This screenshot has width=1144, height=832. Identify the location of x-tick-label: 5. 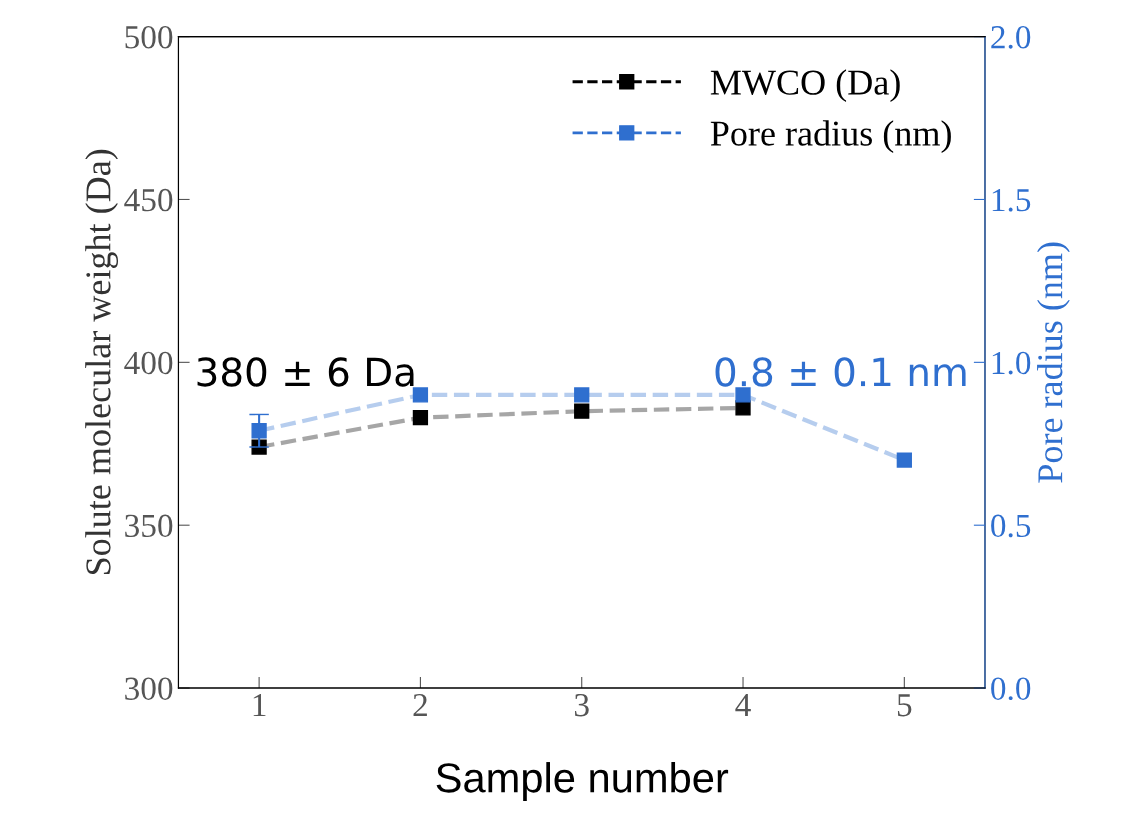
(904, 705).